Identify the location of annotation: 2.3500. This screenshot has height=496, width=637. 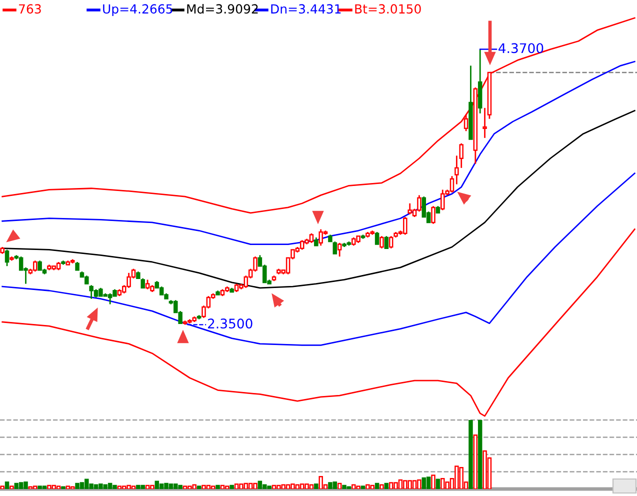
(230, 323).